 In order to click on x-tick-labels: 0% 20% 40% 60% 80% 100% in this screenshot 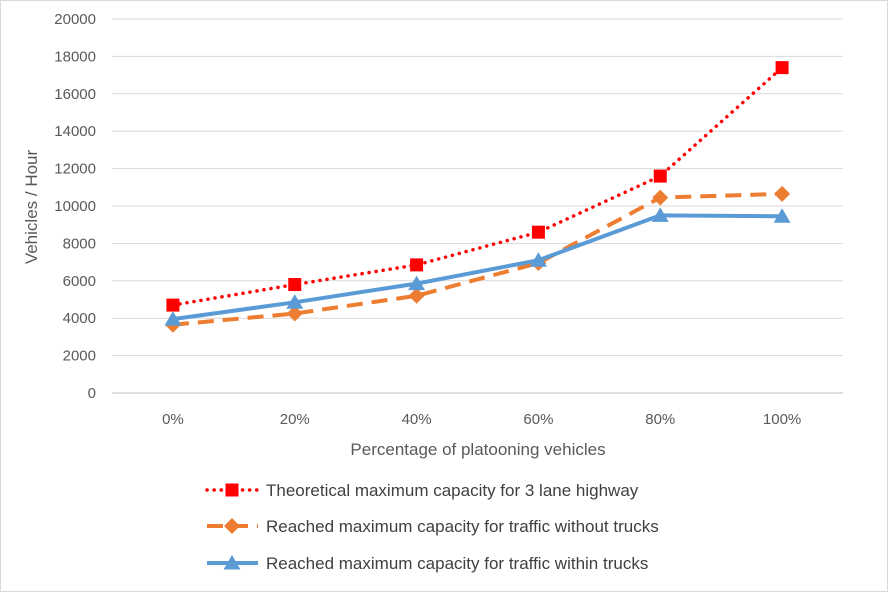, I will do `click(481, 419)`.